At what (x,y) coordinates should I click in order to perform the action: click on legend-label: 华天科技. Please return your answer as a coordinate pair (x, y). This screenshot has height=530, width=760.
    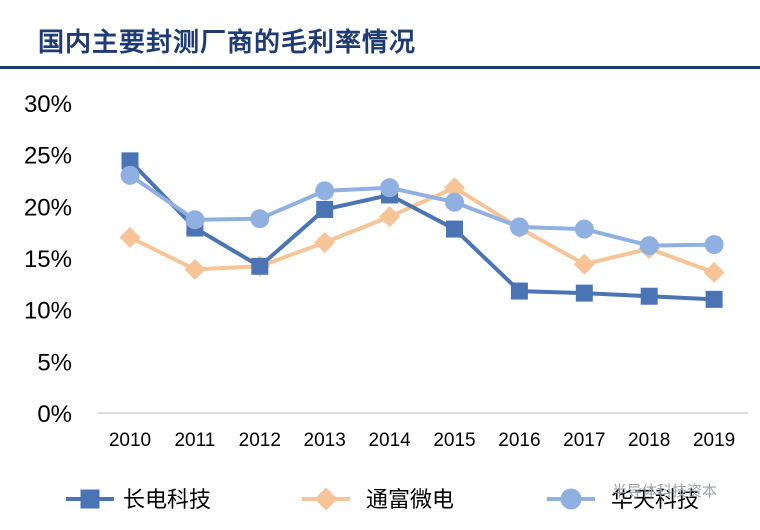
    Looking at the image, I should click on (655, 500).